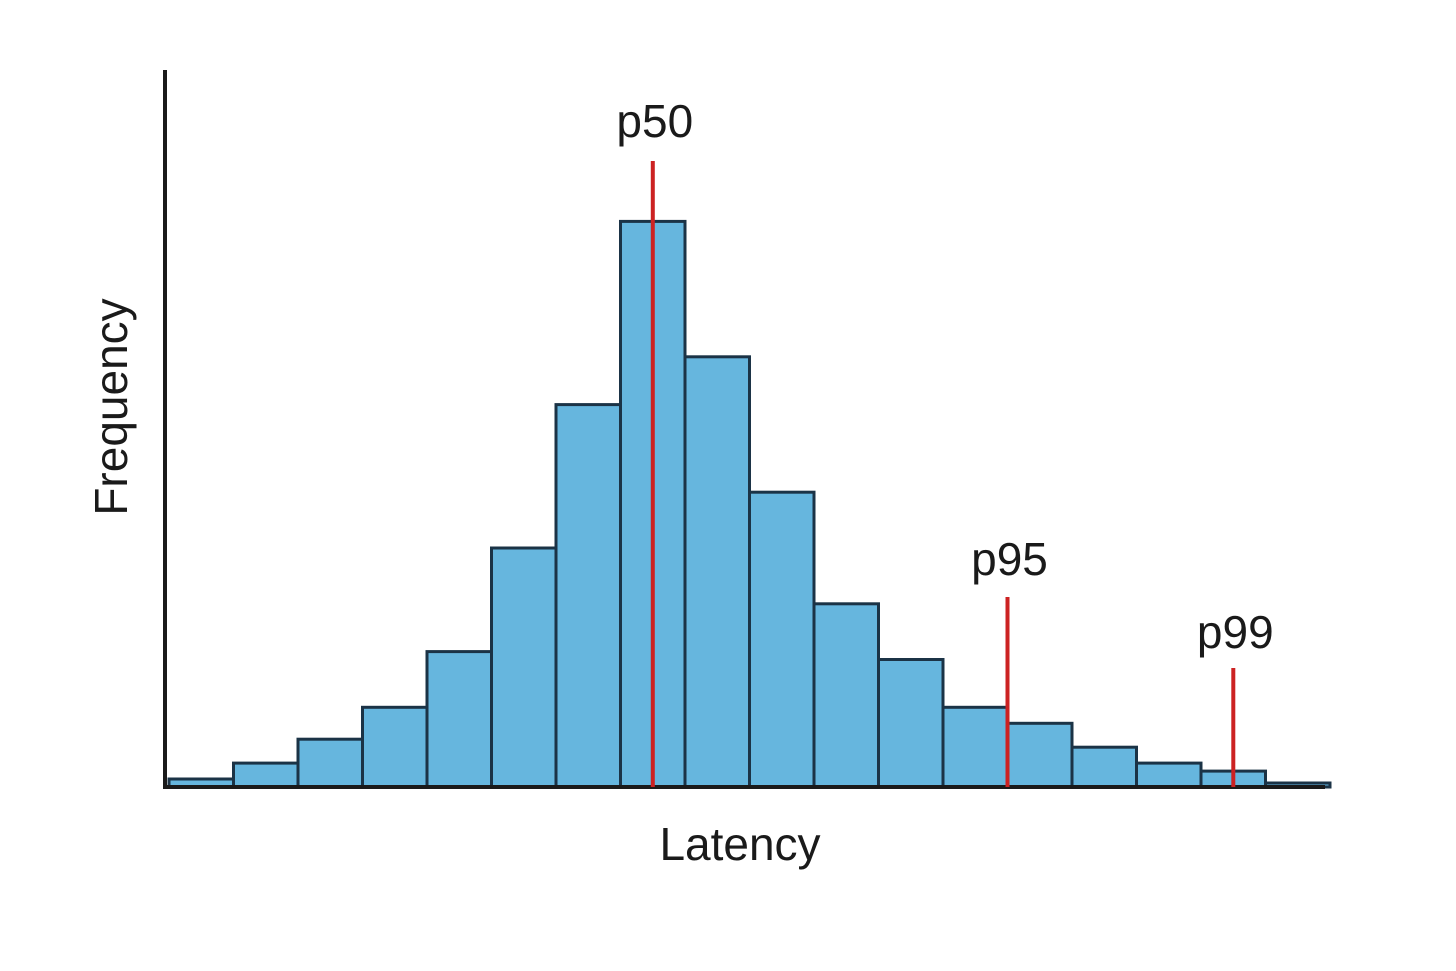 The image size is (1456, 971). I want to click on p99-marker-label: p99, so click(1235, 632).